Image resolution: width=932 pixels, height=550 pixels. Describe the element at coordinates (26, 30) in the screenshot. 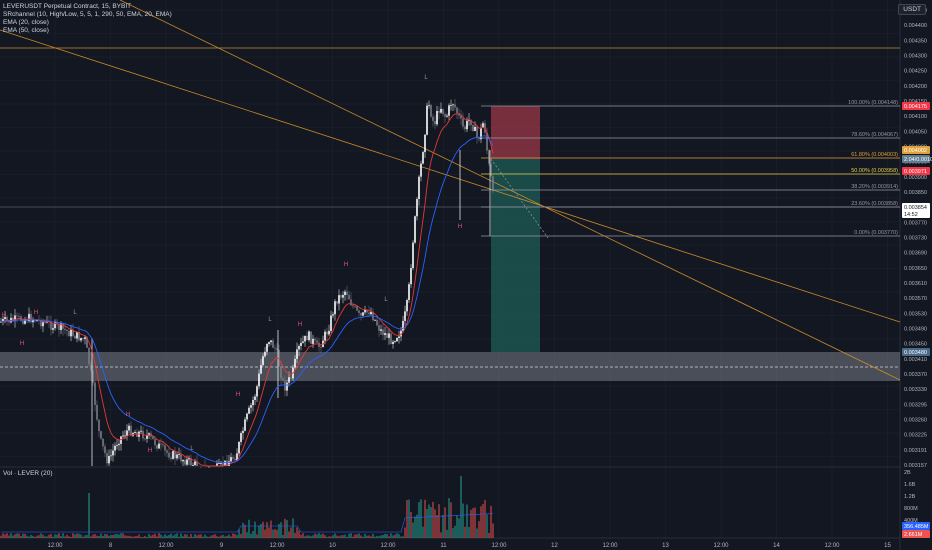

I see `indicator-ema50: EMA (50, close)` at that location.